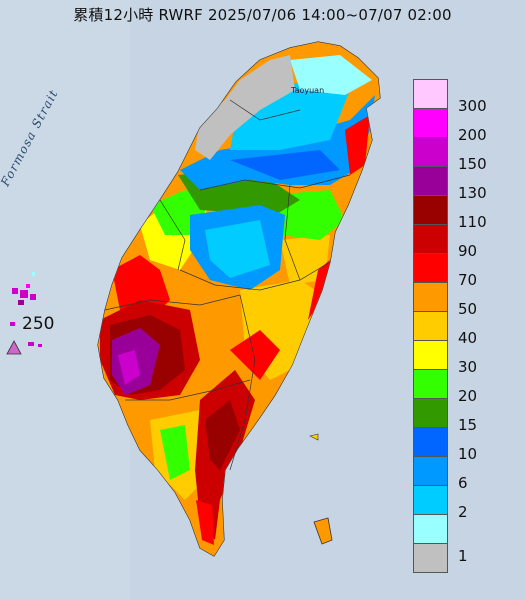 The image size is (525, 600). I want to click on legend-label: 200, so click(472, 135).